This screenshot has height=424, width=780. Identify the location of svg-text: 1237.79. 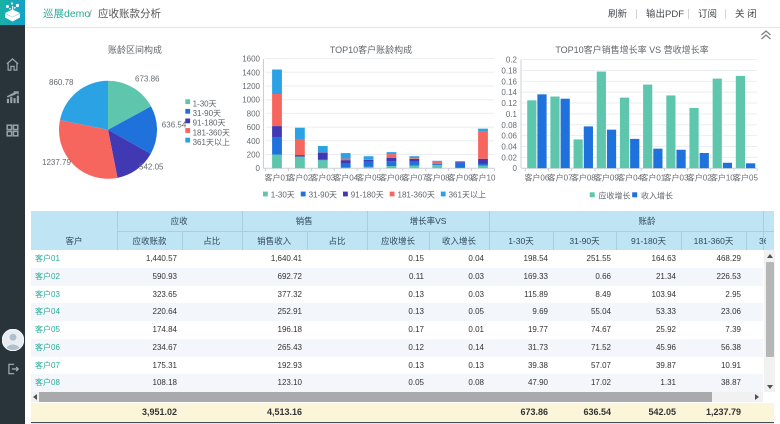
(56, 162).